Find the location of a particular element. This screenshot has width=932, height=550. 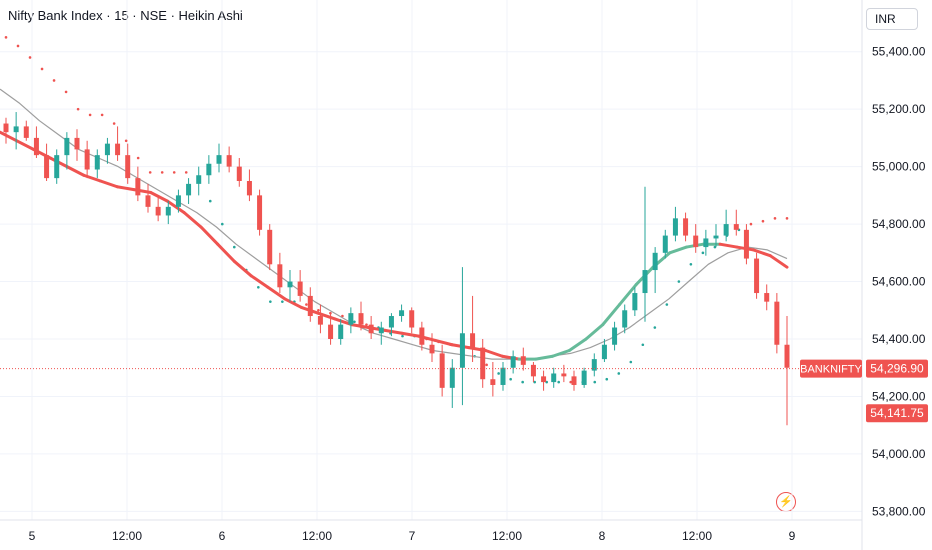

last-price-label-bg is located at coordinates (897, 368).